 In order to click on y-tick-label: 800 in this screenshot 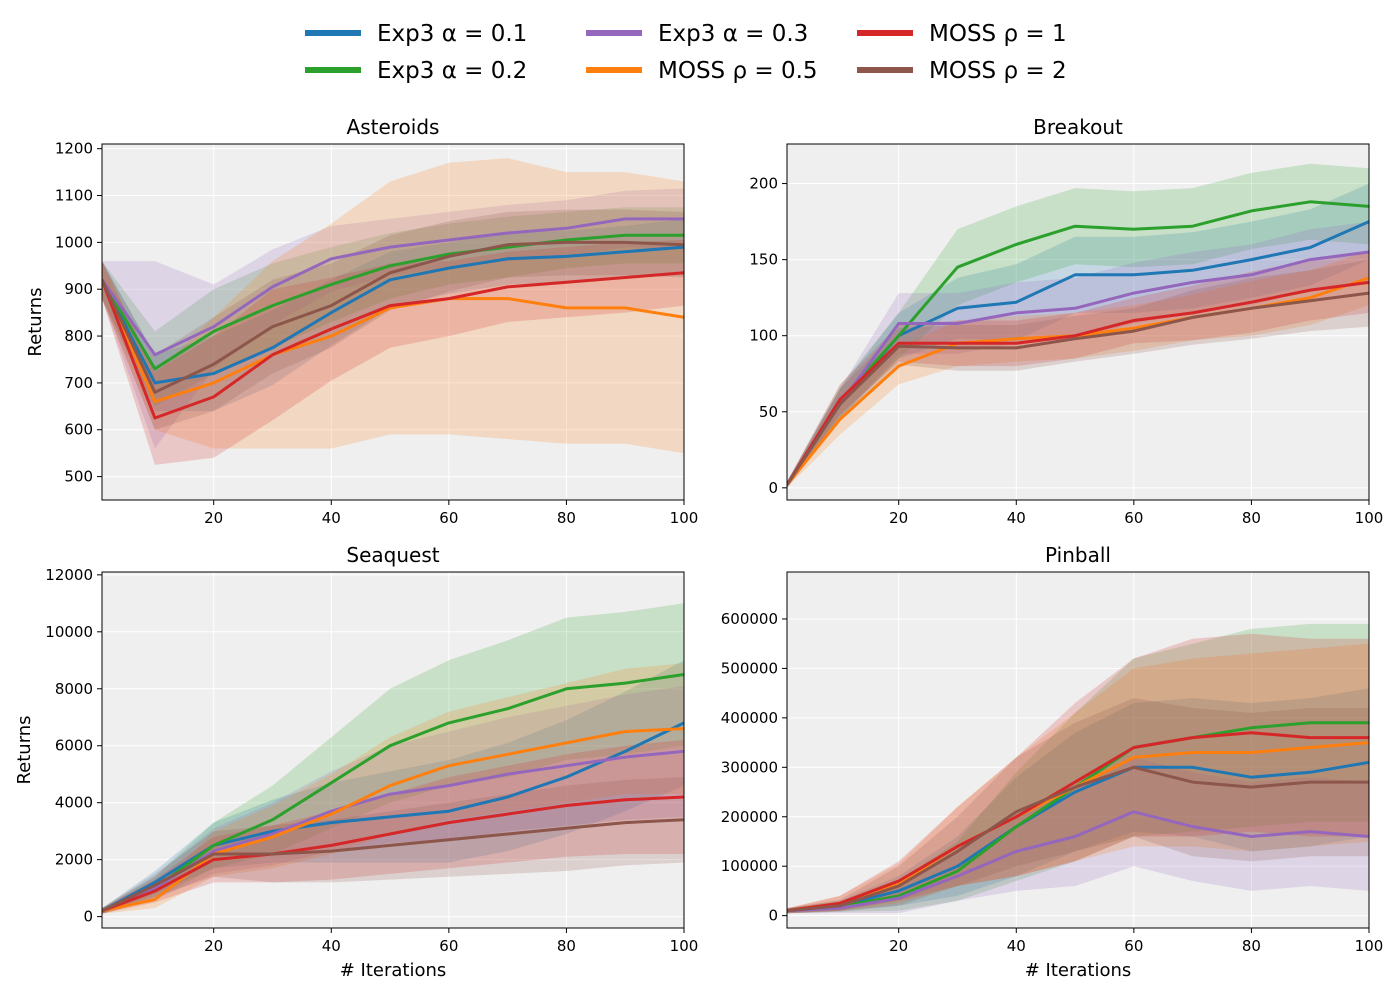, I will do `click(78, 336)`.